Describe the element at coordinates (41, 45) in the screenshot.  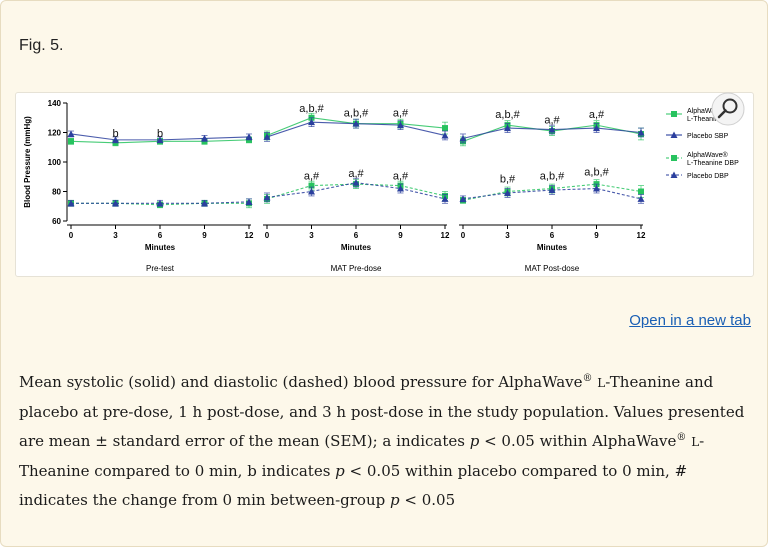
I see `figure-label: Fig. 5.` at that location.